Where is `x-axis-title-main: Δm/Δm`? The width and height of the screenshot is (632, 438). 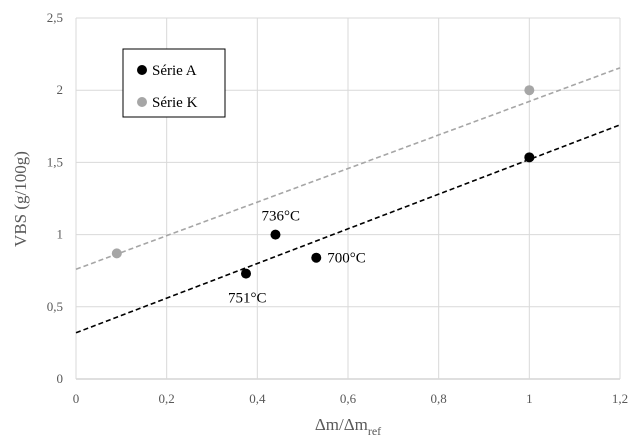 x-axis-title-main: Δm/Δm is located at coordinates (341, 424).